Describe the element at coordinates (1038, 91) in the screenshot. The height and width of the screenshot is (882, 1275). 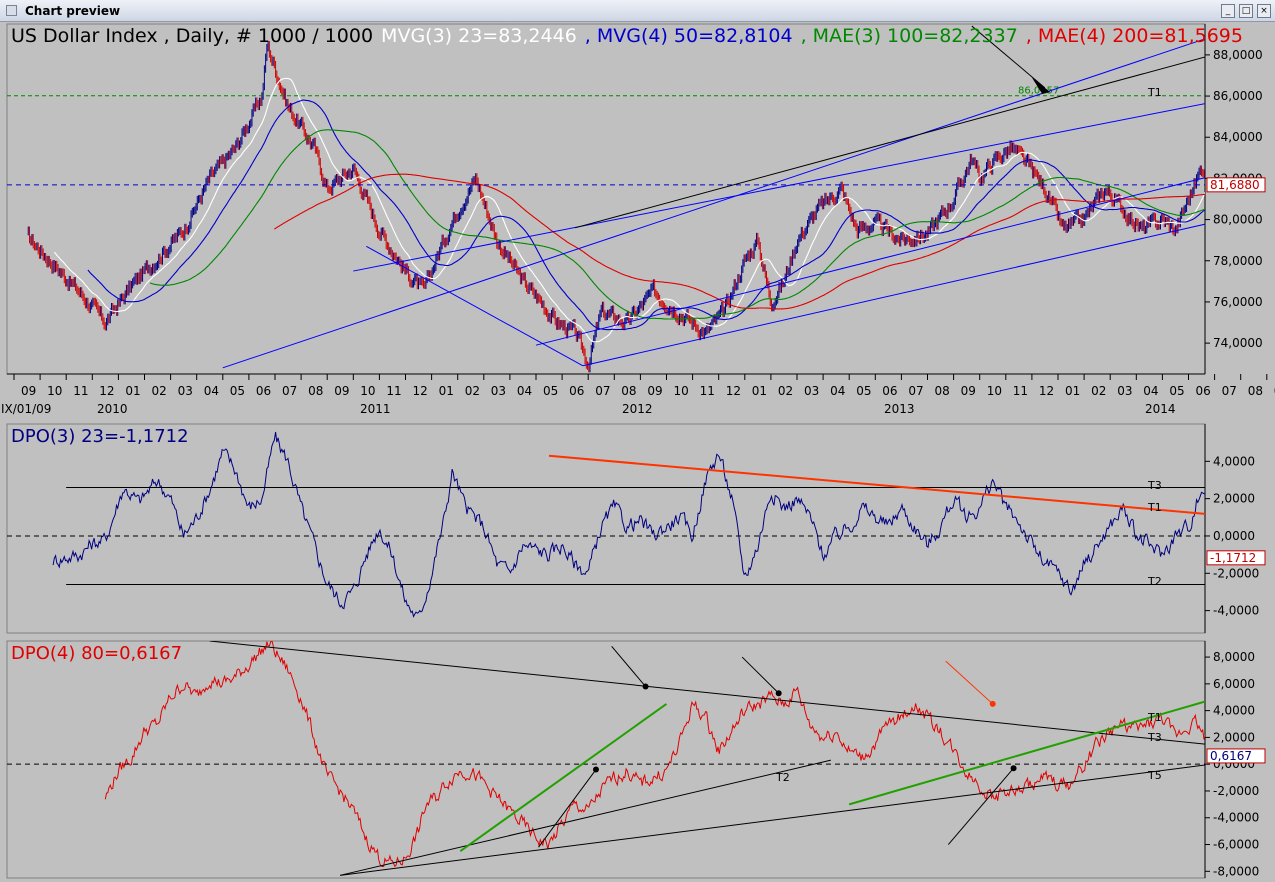
I see `level-label: 86,0157` at that location.